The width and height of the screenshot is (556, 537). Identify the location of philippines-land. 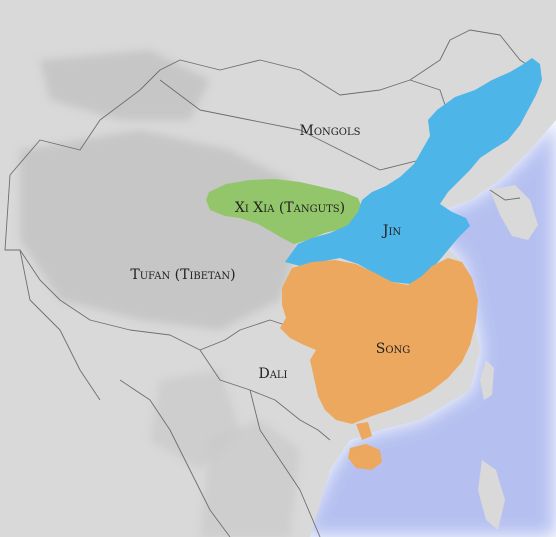
(491, 495).